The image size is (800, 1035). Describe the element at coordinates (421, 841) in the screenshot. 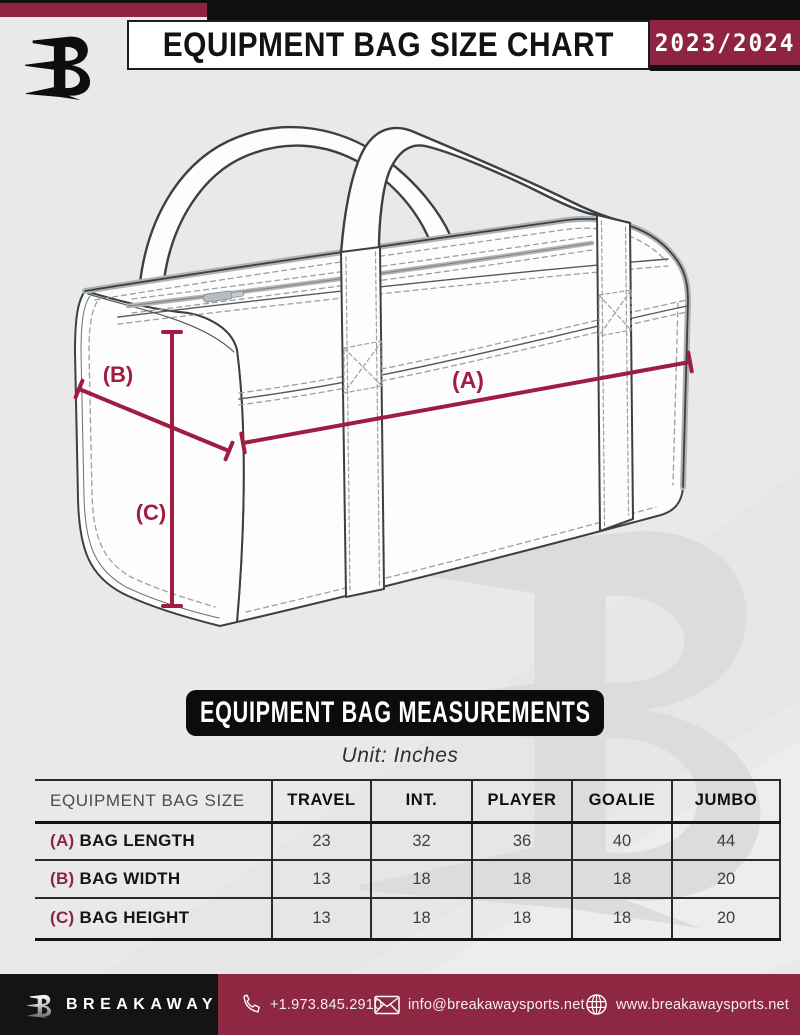

I see `cell-value: 32` at that location.